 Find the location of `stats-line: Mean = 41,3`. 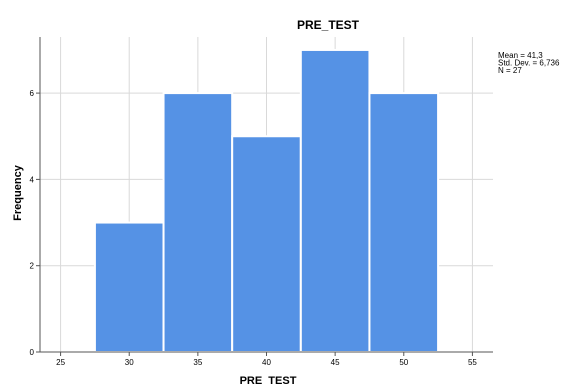

stats-line: Mean = 41,3 is located at coordinates (520, 55).